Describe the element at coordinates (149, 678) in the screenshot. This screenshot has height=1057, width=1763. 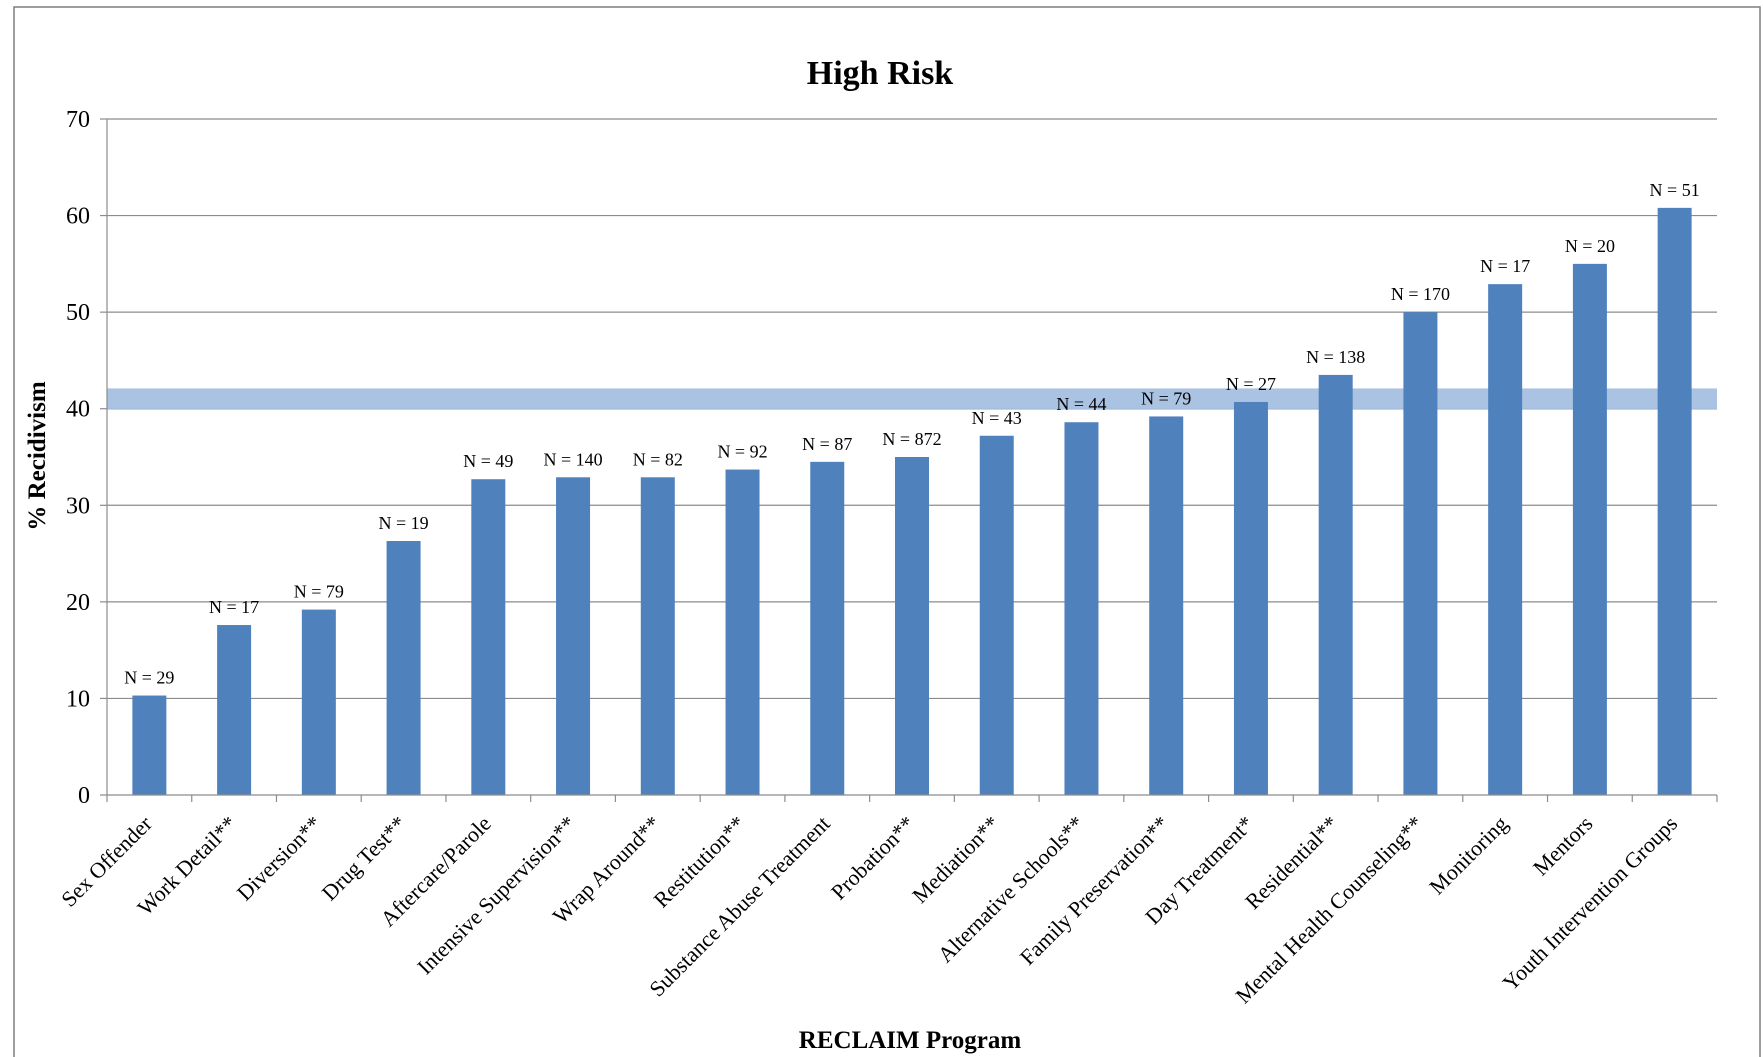
I see `data-label: N = 29` at that location.